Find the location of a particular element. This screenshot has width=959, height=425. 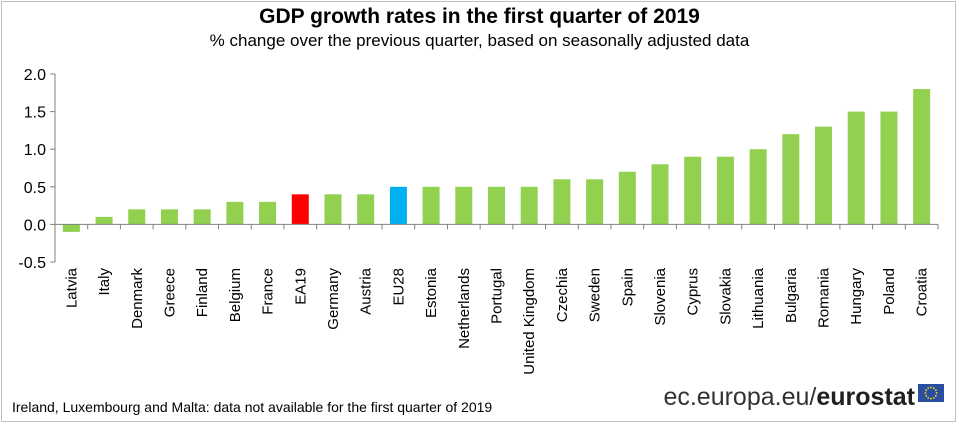

y-tick-label: 1.0 is located at coordinates (35, 150).